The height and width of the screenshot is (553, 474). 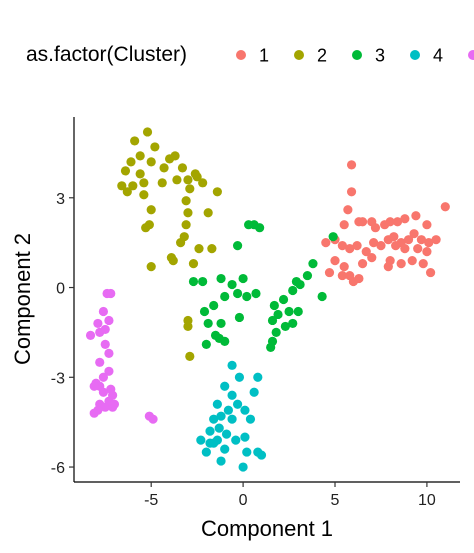 I want to click on y-tick-label: -6, so click(x=58, y=468).